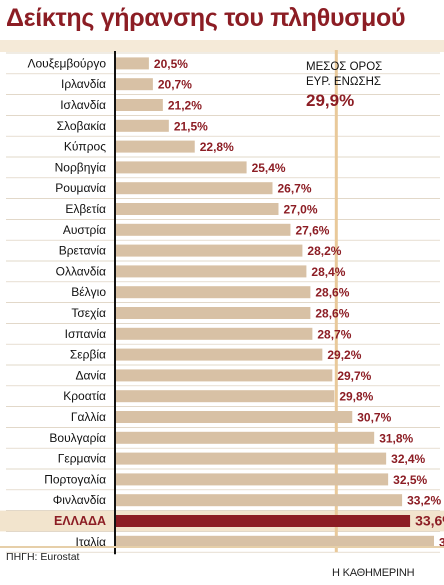  I want to click on value-label: 29,7%, so click(354, 376).